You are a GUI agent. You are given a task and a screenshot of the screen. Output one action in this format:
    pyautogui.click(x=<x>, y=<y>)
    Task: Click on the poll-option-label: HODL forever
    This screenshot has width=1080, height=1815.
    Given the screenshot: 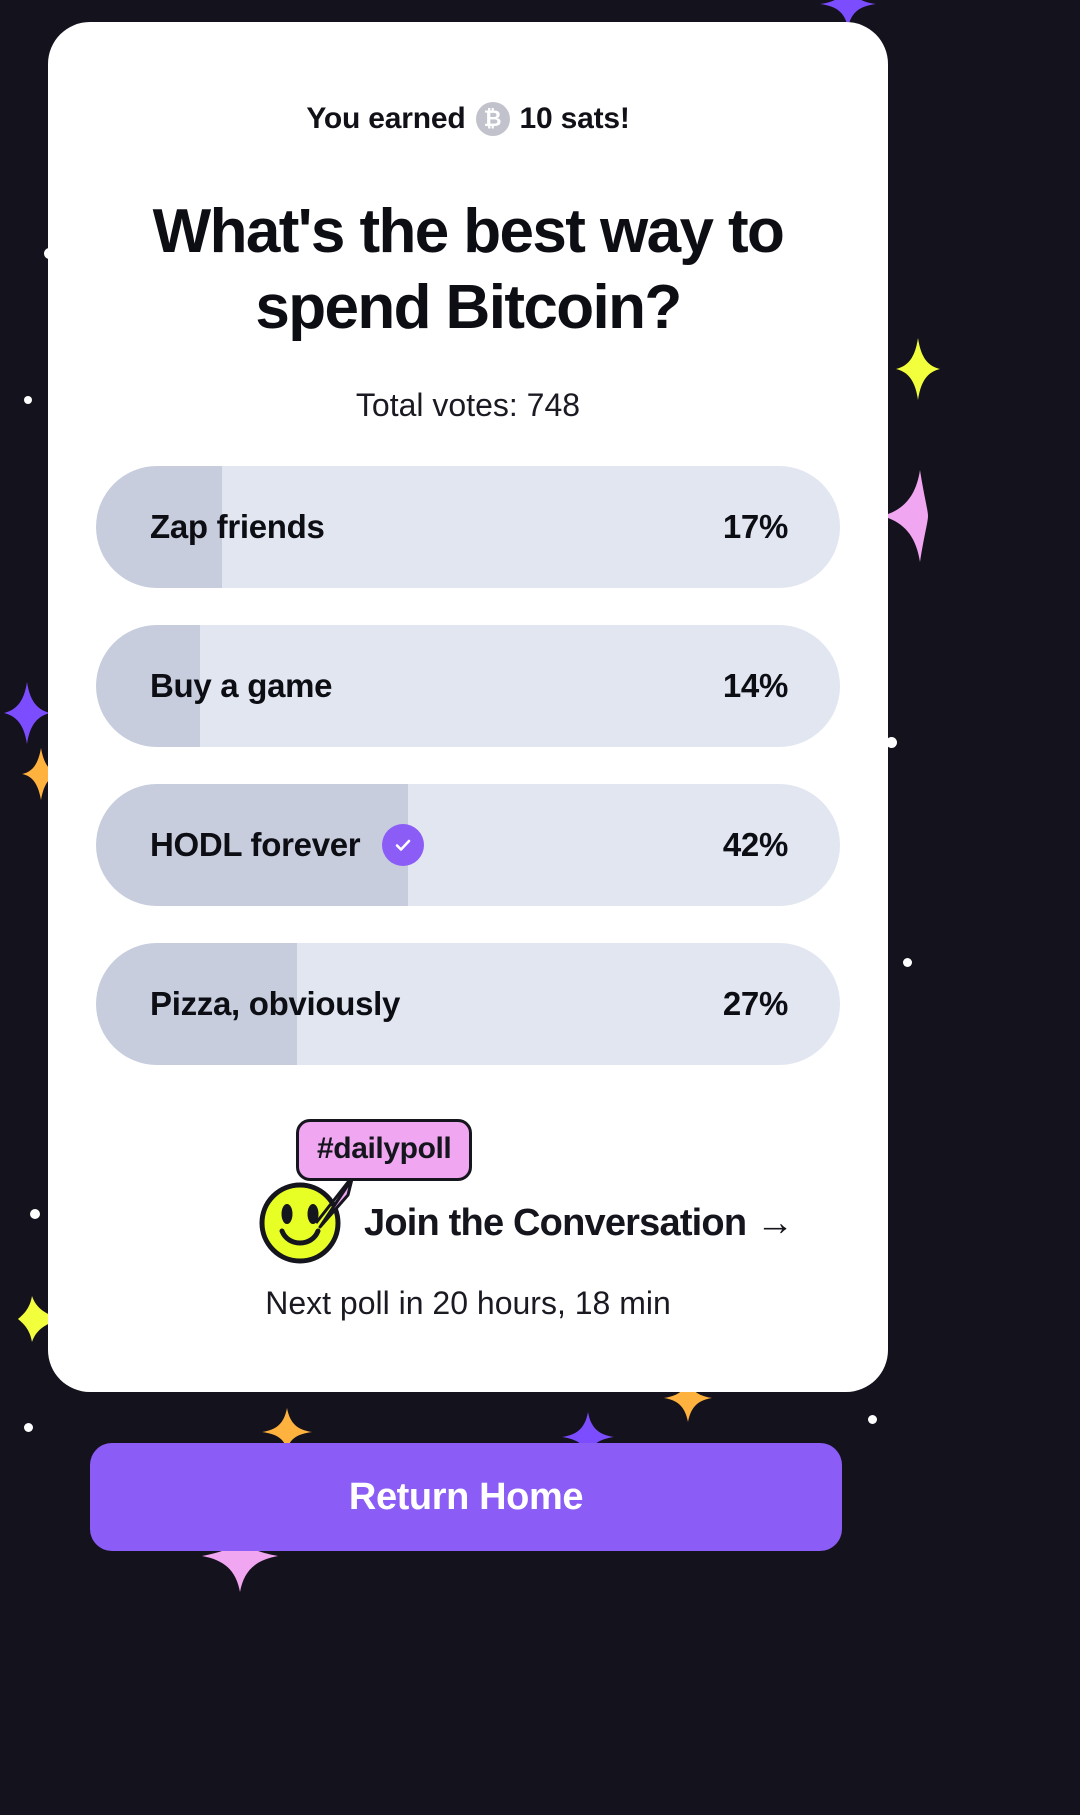 What is the action you would take?
    pyautogui.click(x=255, y=845)
    